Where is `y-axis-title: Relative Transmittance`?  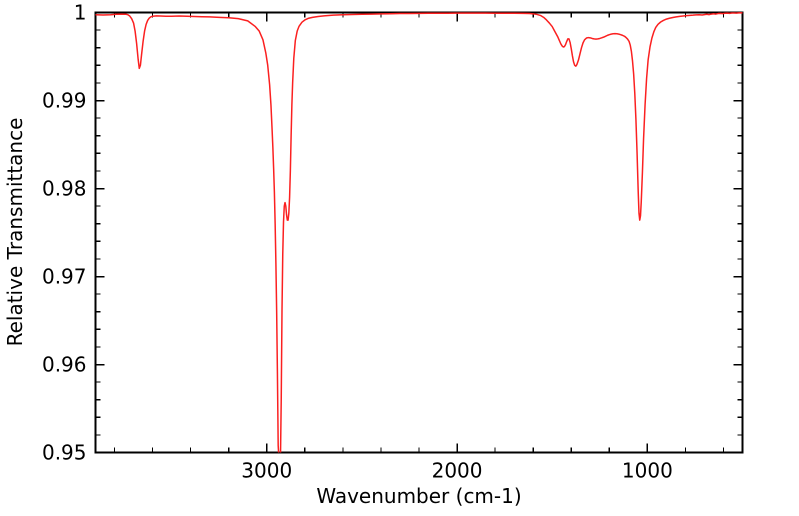
y-axis-title: Relative Transmittance is located at coordinates (15, 232).